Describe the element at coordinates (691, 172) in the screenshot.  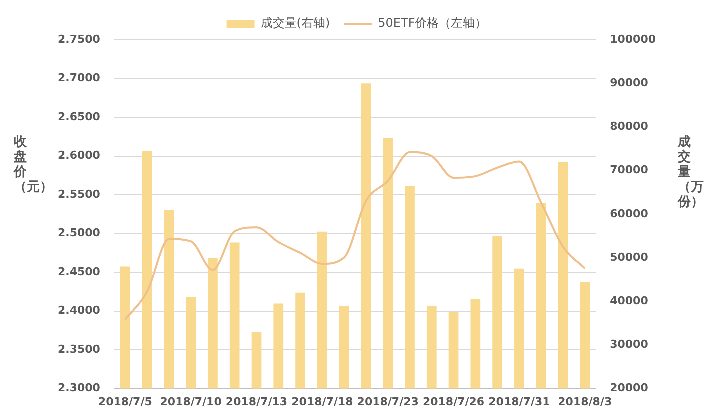
I see `y2-axis-title: 成交量（万份）` at that location.